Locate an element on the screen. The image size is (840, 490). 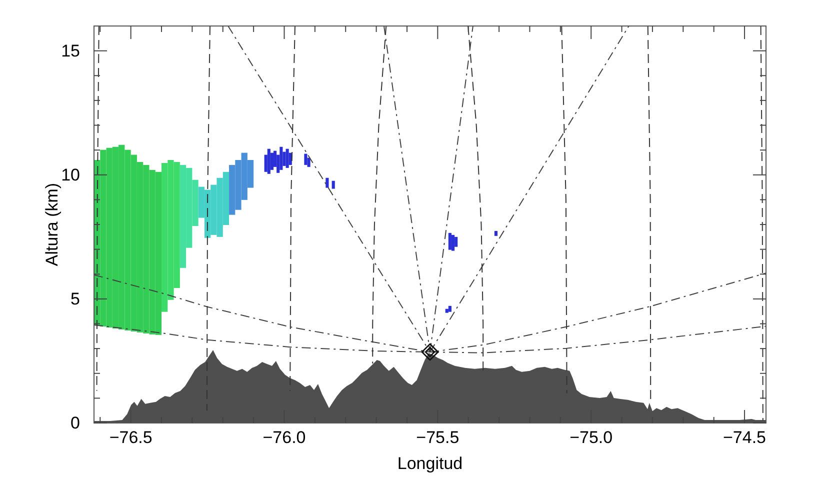
y-tick-label: 10 is located at coordinates (70, 174).